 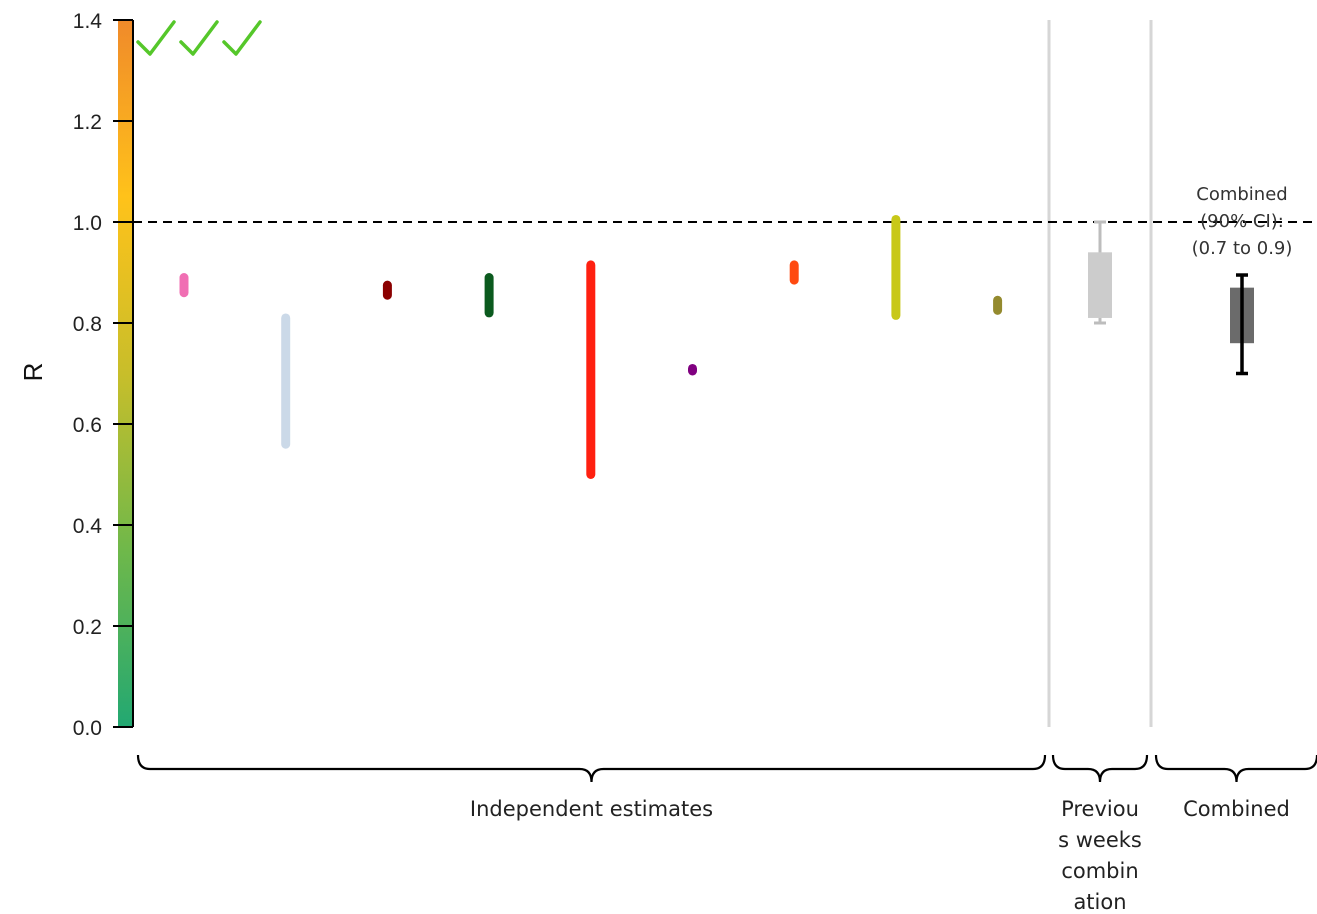 I want to click on combined-annotation-line: (90% CI):, so click(x=1242, y=221).